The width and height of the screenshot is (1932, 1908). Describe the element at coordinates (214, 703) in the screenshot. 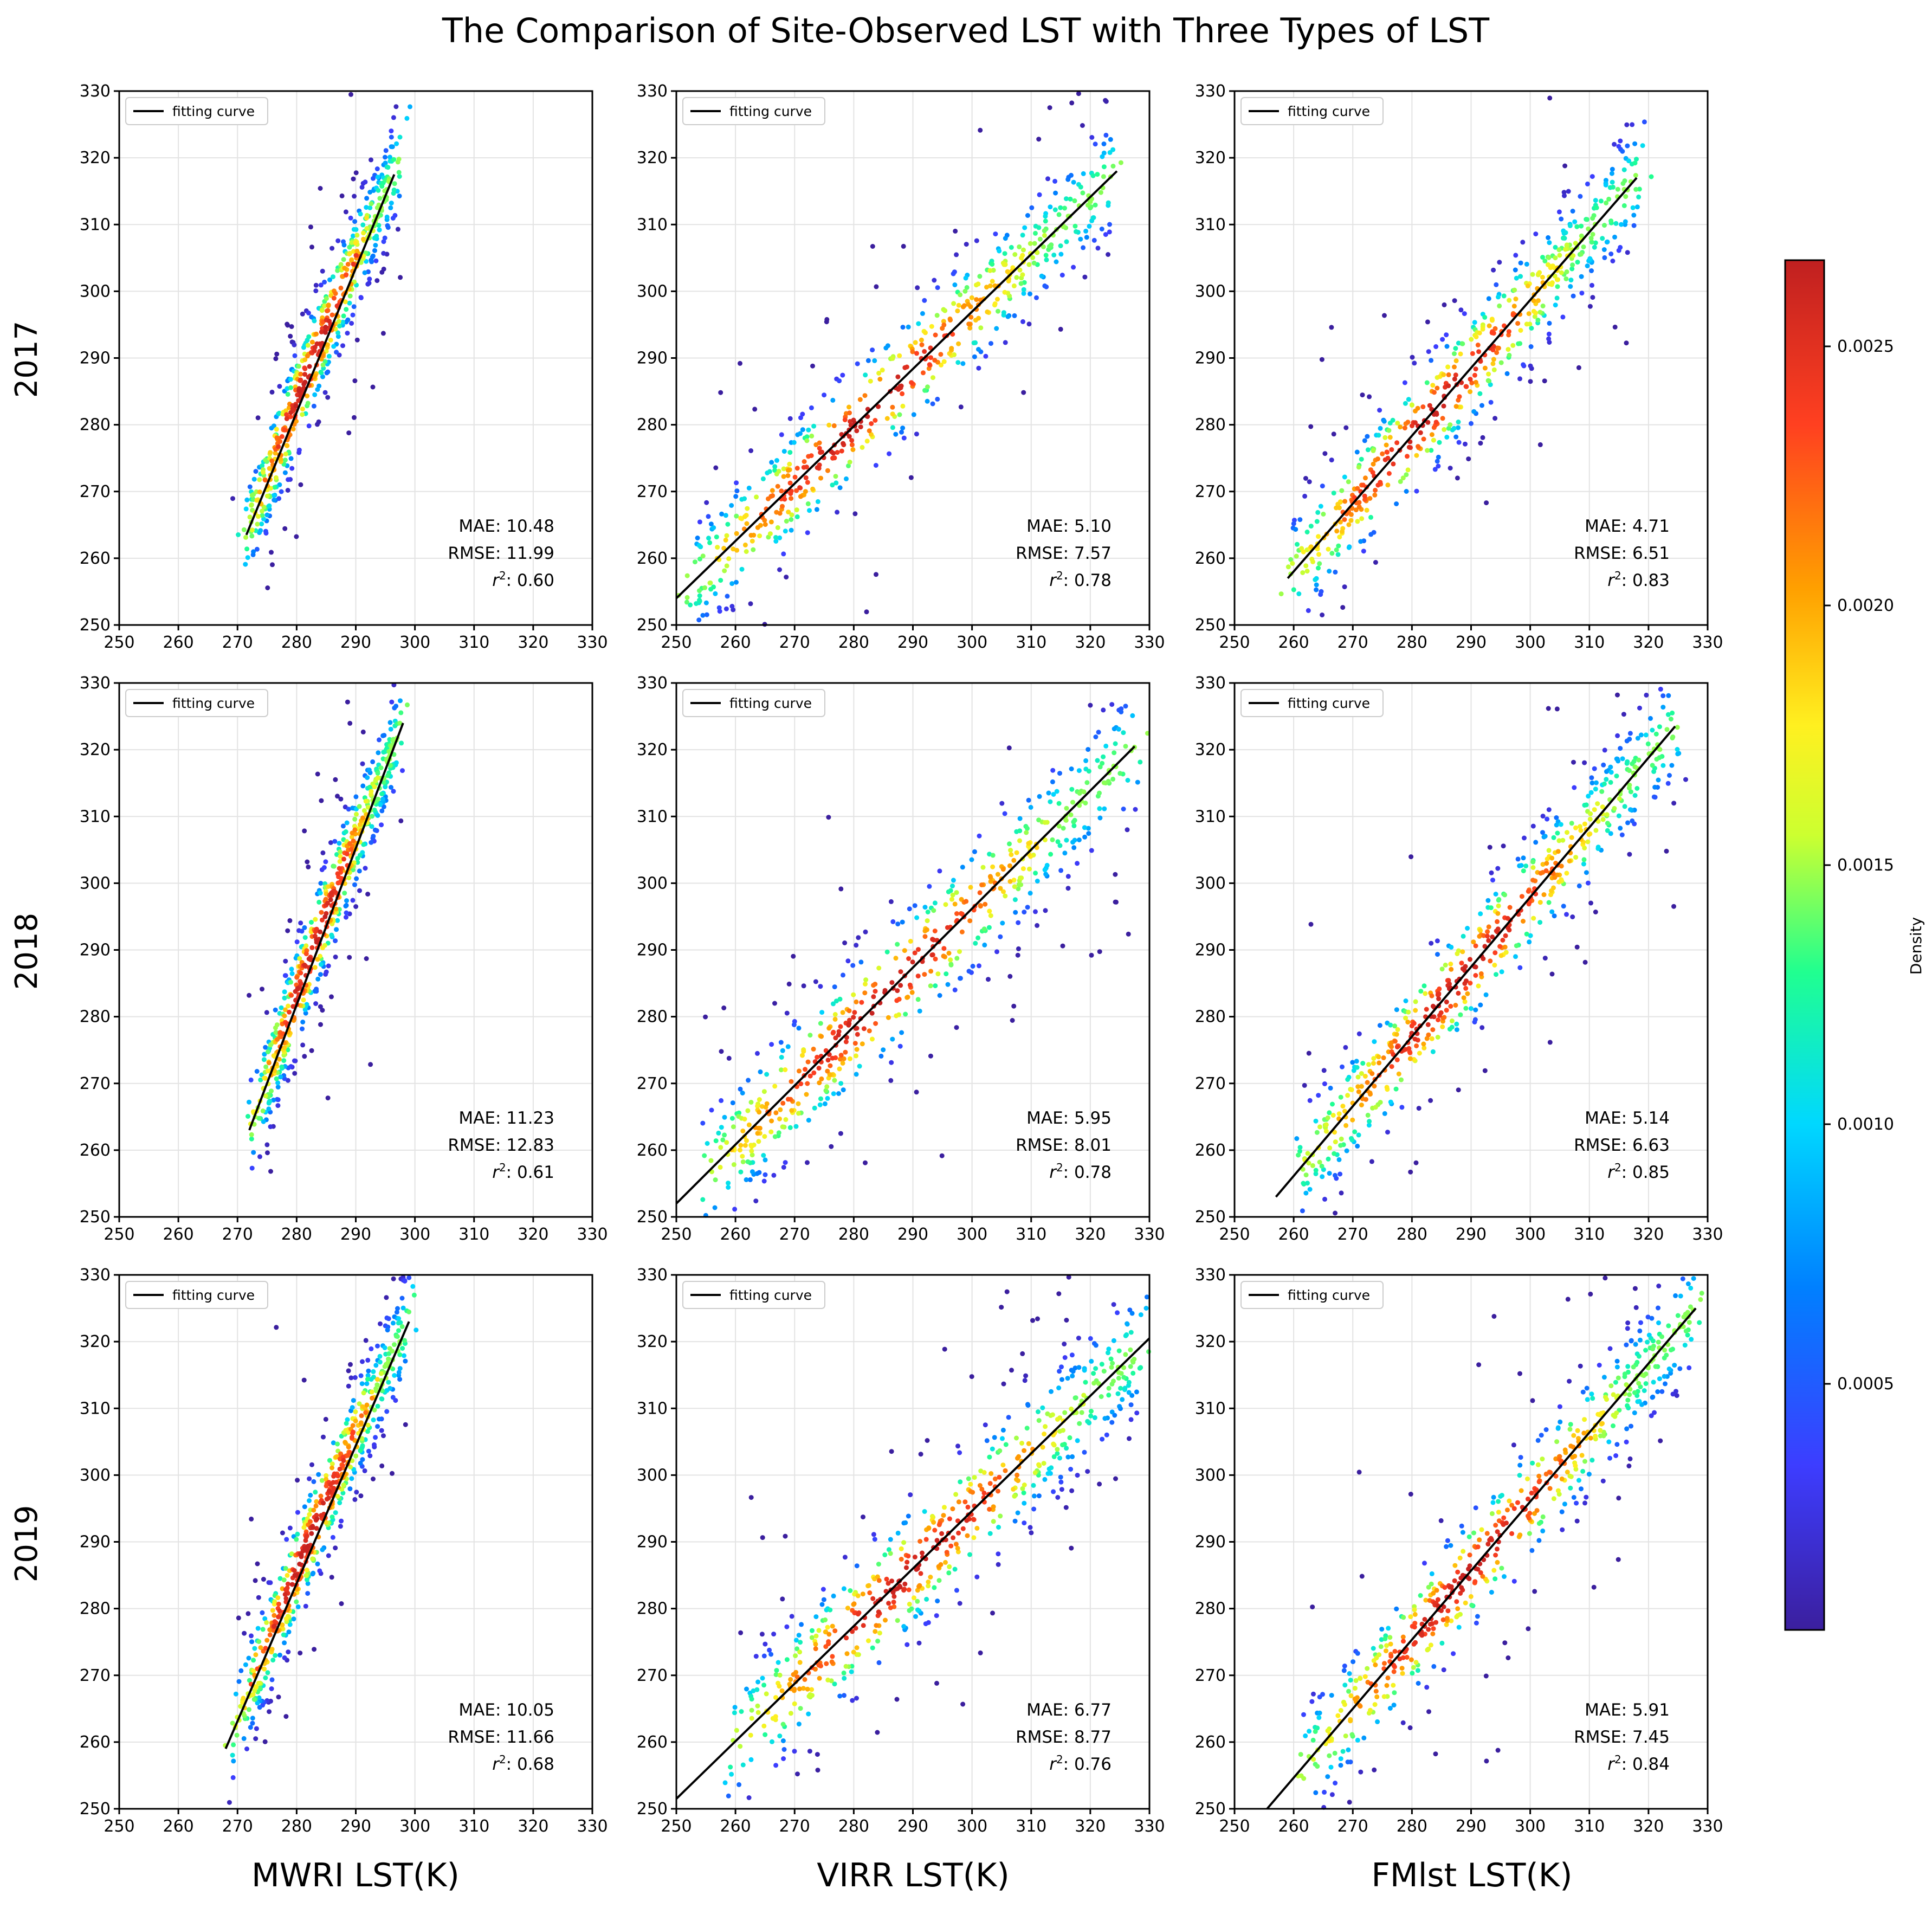

I see `legend-label: fitting curve` at that location.